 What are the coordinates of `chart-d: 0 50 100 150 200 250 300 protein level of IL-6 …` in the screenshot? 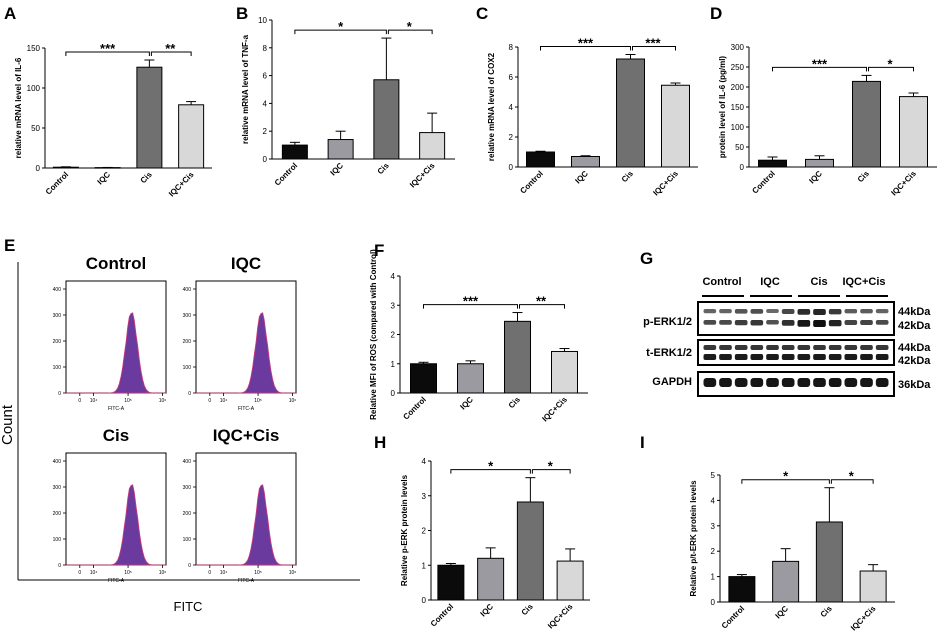 It's located at (827, 120).